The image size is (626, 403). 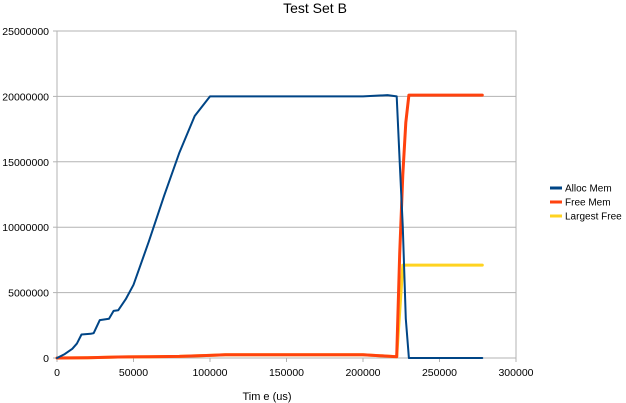 I want to click on legend-label: Free Mem, so click(x=588, y=203).